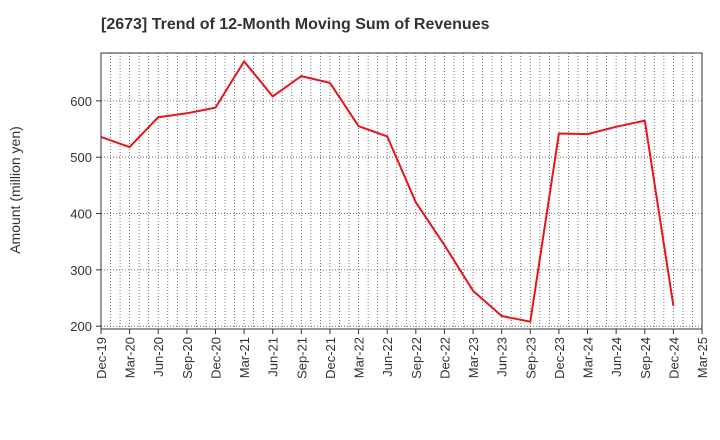 This screenshot has height=440, width=720. Describe the element at coordinates (673, 358) in the screenshot. I see `x-tick-label: Dec-24` at that location.